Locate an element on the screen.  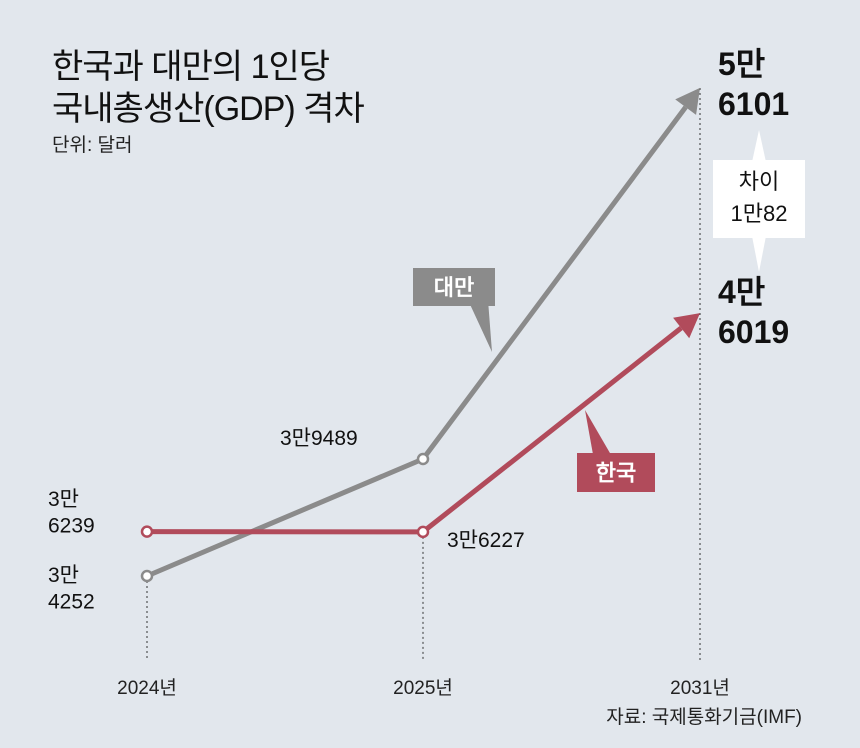
x-tick-label: 2031년 is located at coordinates (700, 688).